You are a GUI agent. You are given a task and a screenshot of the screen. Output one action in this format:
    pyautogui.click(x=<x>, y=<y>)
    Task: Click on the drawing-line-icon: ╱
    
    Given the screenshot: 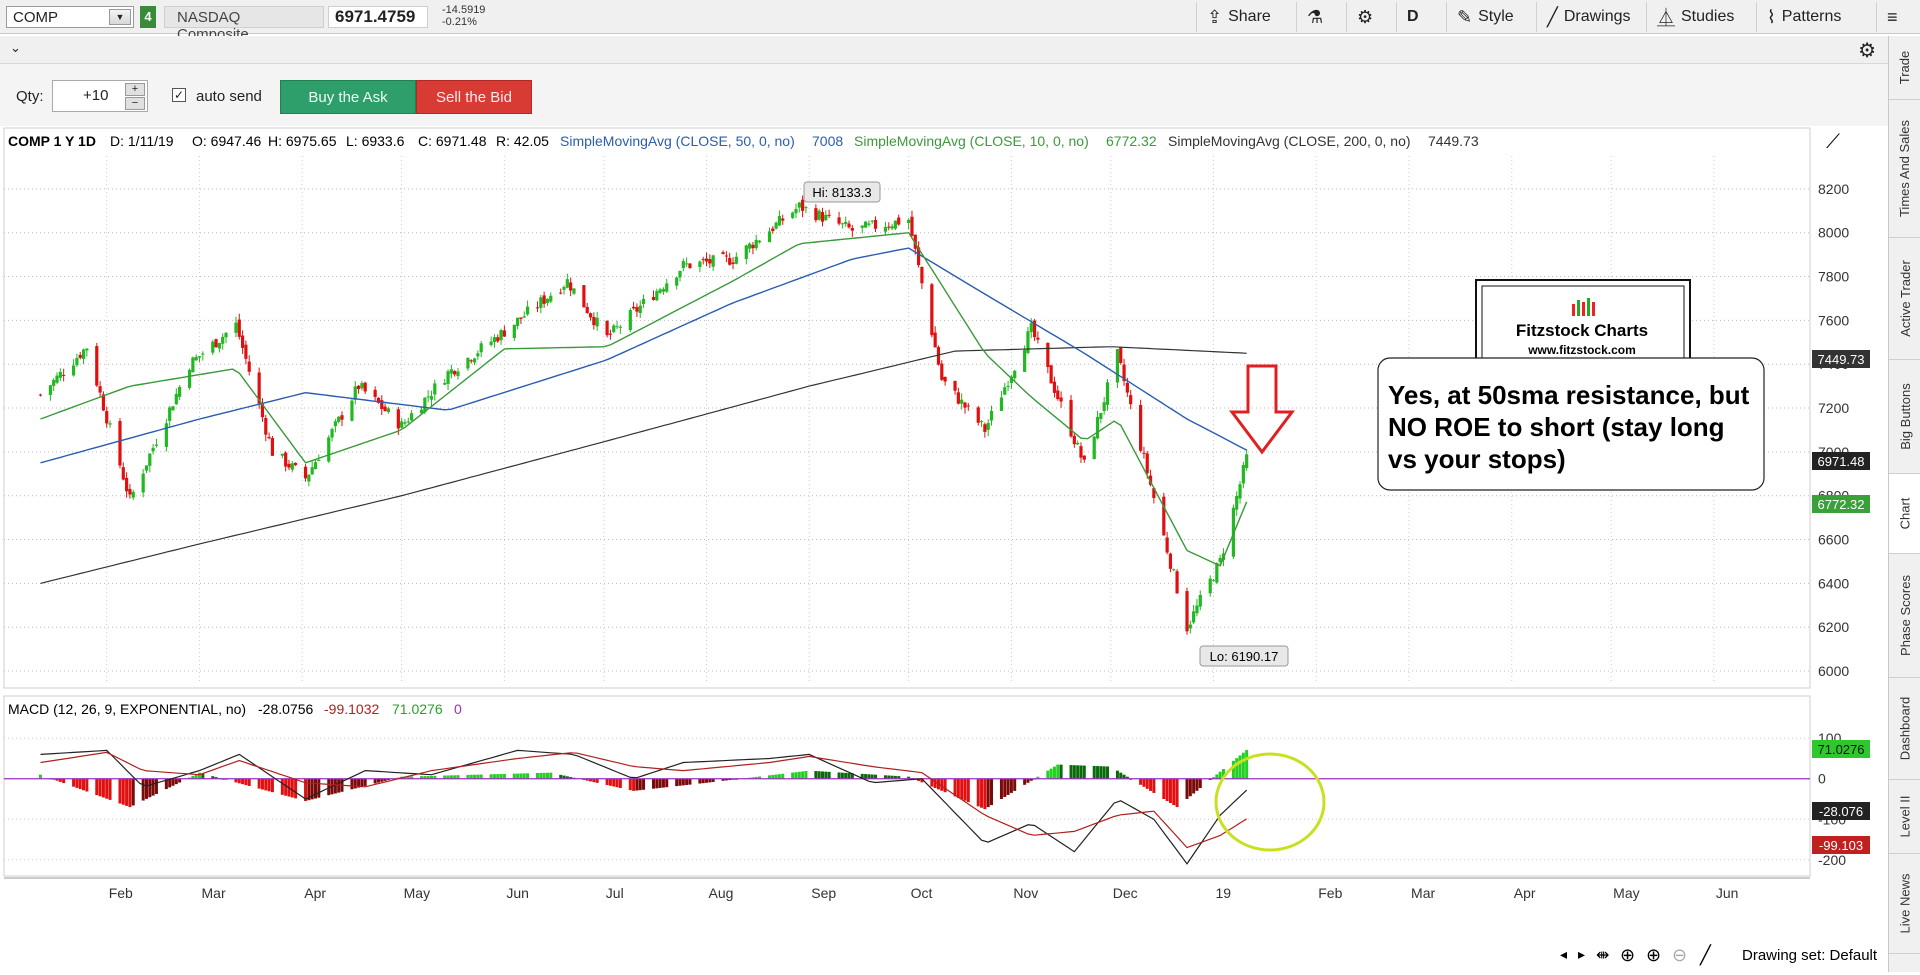 What is the action you would take?
    pyautogui.click(x=1705, y=955)
    